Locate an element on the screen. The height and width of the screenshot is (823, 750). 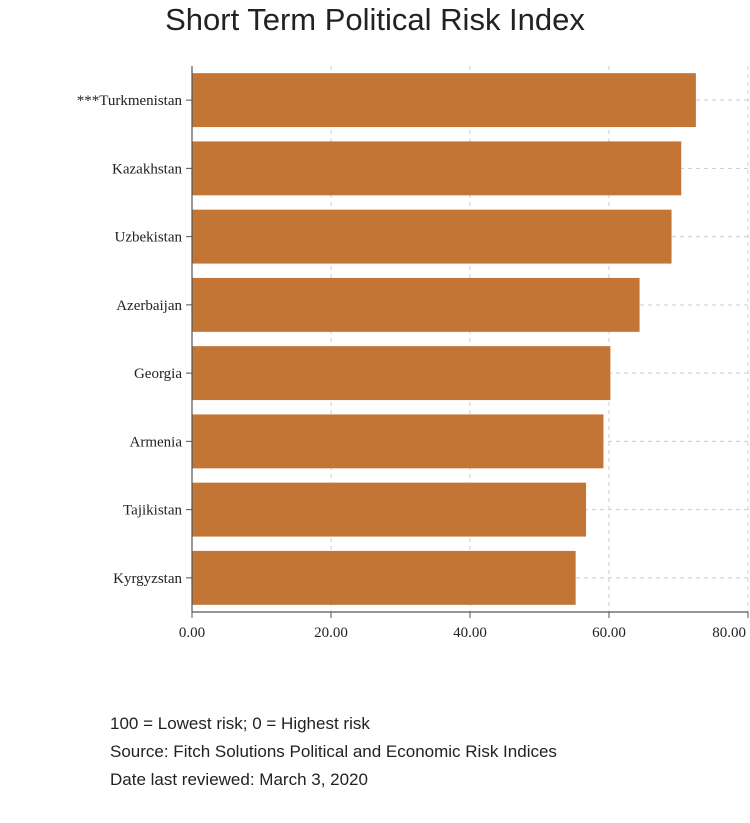
category-label: Azerbaijan is located at coordinates (149, 306).